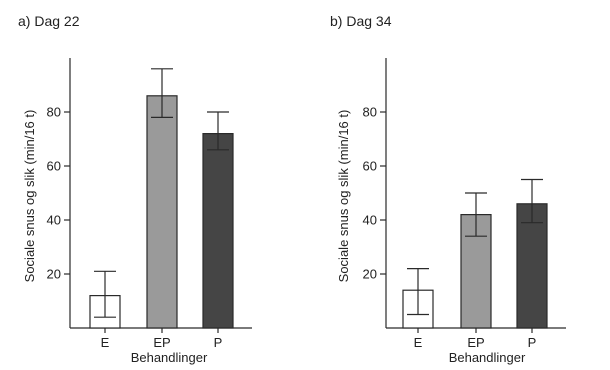 This screenshot has width=610, height=370. What do you see at coordinates (361, 21) in the screenshot?
I see `panel-title-day-34: b) Dag 34` at bounding box center [361, 21].